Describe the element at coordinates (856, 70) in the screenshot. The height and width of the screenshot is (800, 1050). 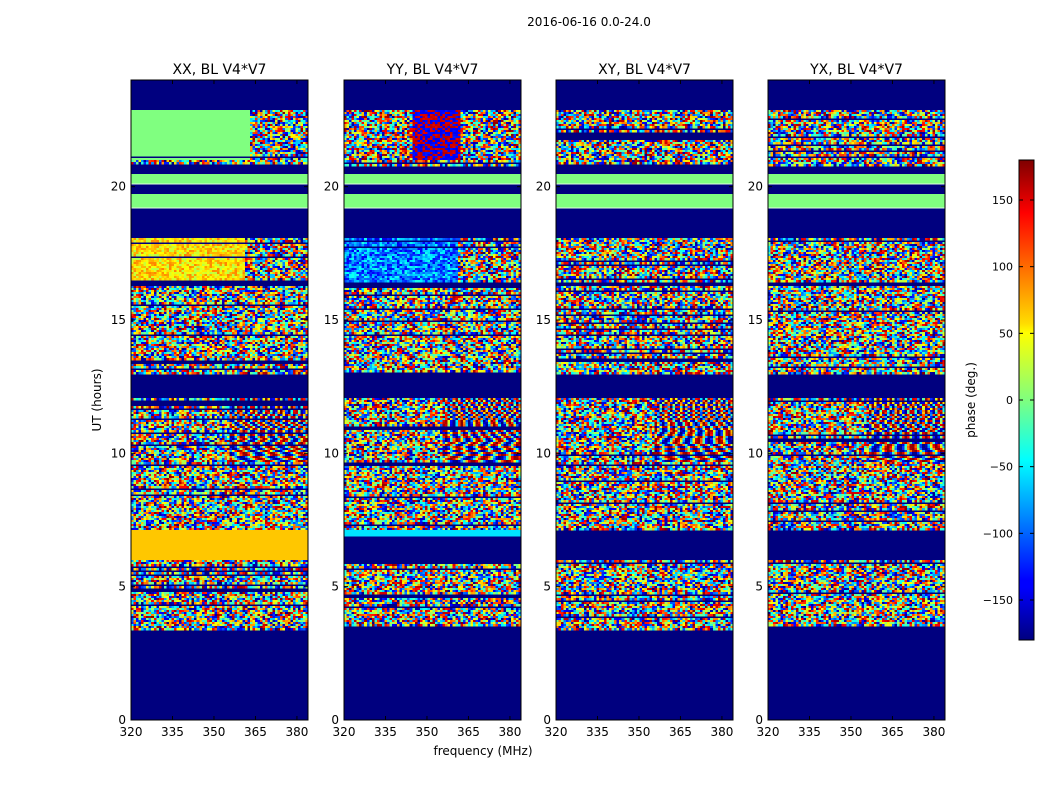
I see `subplot-title: YX, BL V4*V7` at that location.